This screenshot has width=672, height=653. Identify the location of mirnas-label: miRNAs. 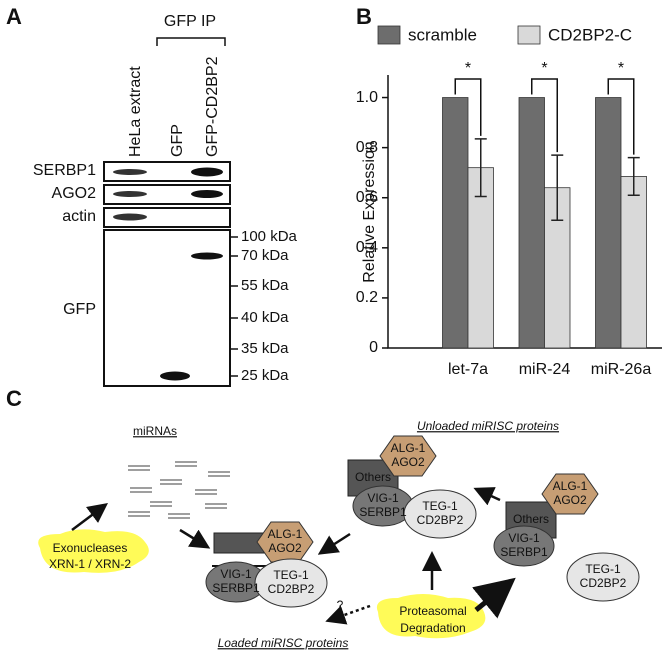
(155, 431).